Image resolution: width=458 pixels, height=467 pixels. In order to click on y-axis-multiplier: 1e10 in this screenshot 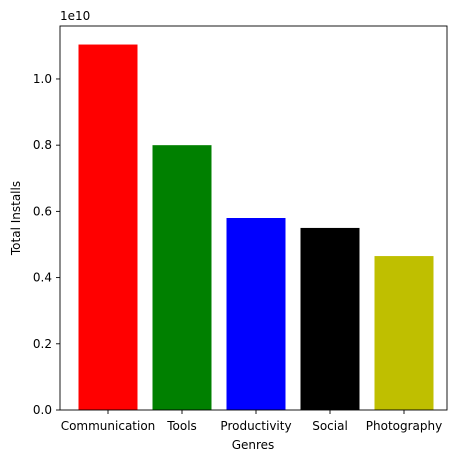, I will do `click(75, 16)`.